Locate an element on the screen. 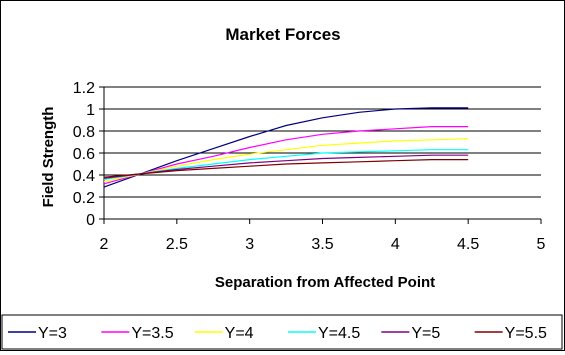 The height and width of the screenshot is (355, 565). y-tick-label: 0.8 is located at coordinates (84, 132).